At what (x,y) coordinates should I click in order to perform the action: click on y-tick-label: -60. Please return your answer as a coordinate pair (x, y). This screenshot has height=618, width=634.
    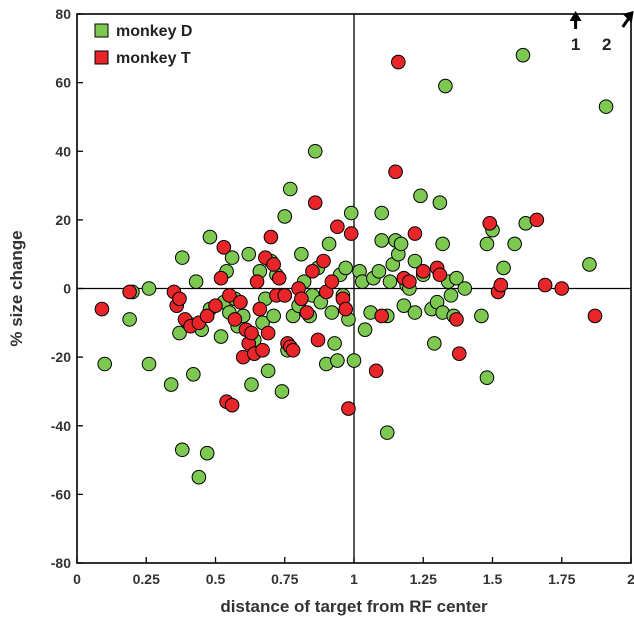
    Looking at the image, I should click on (61, 494).